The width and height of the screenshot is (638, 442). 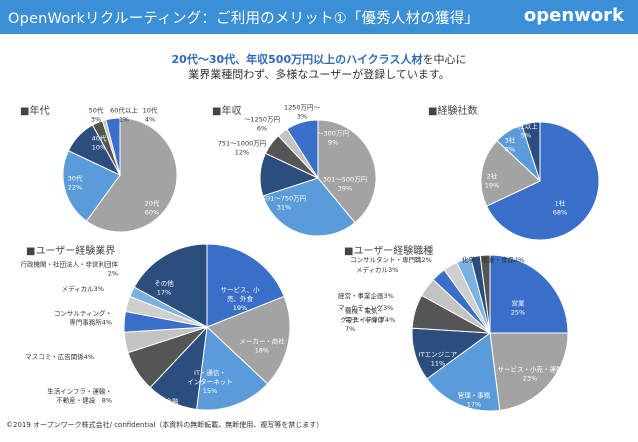 What do you see at coordinates (99, 143) in the screenshot?
I see `age-label-2: 40代 10%` at bounding box center [99, 143].